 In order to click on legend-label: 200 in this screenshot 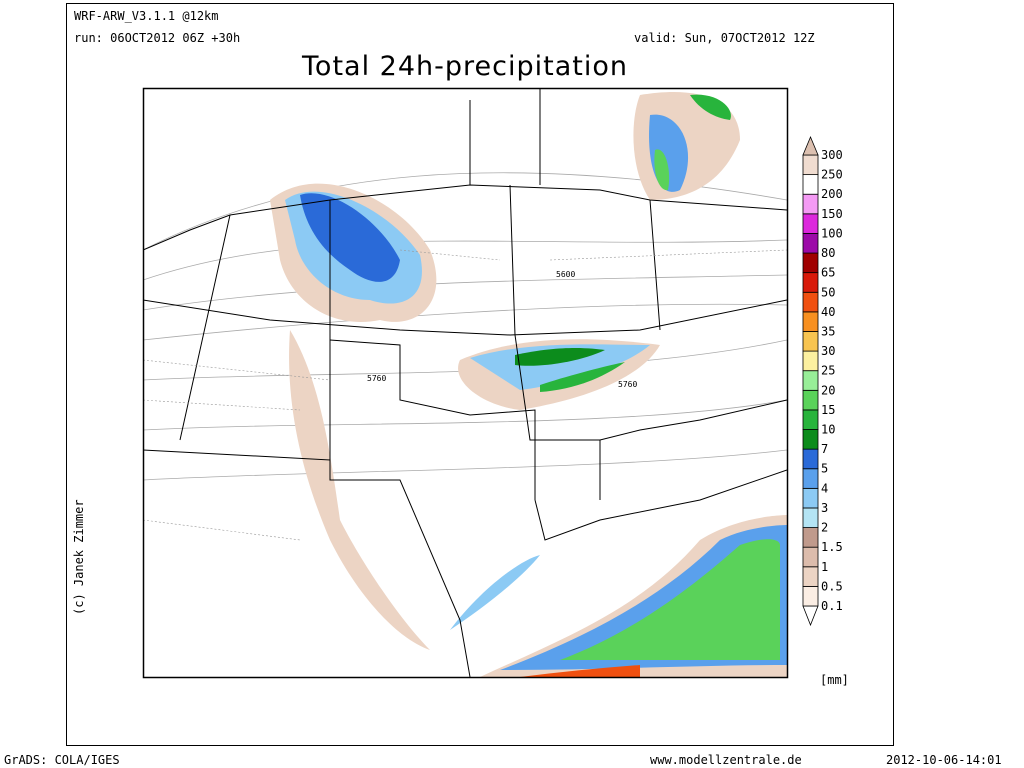, I will do `click(832, 194)`.